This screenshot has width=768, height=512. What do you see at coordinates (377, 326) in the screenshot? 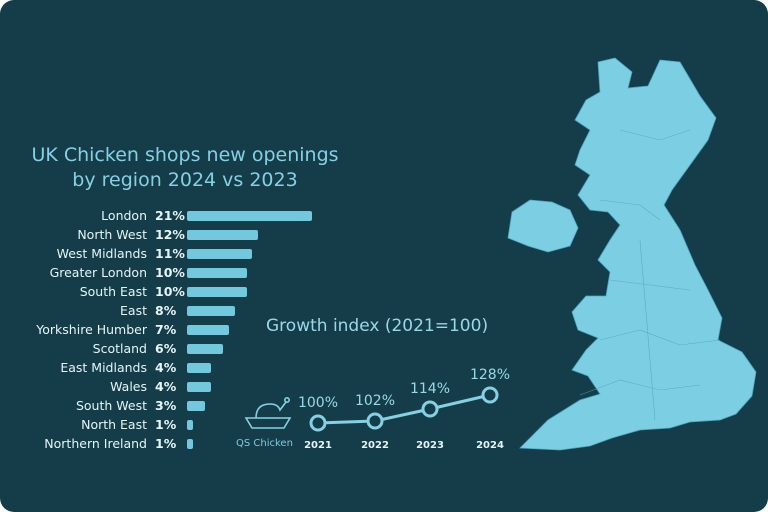
I see `growth-title: Growth index (2021=100)` at bounding box center [377, 326].